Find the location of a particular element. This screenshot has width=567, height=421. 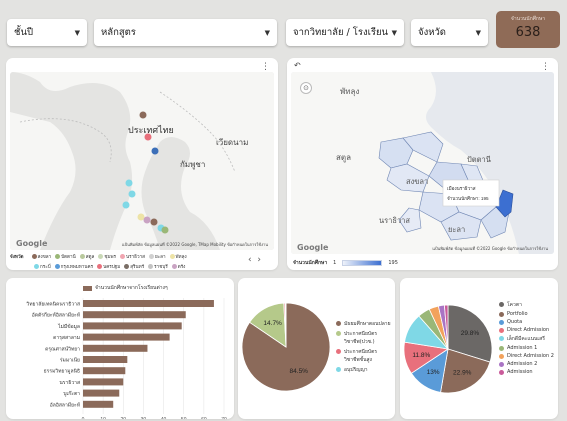

source-filter: จากวิทยาลัย / โรงเรียน ▼ is located at coordinates (345, 32).